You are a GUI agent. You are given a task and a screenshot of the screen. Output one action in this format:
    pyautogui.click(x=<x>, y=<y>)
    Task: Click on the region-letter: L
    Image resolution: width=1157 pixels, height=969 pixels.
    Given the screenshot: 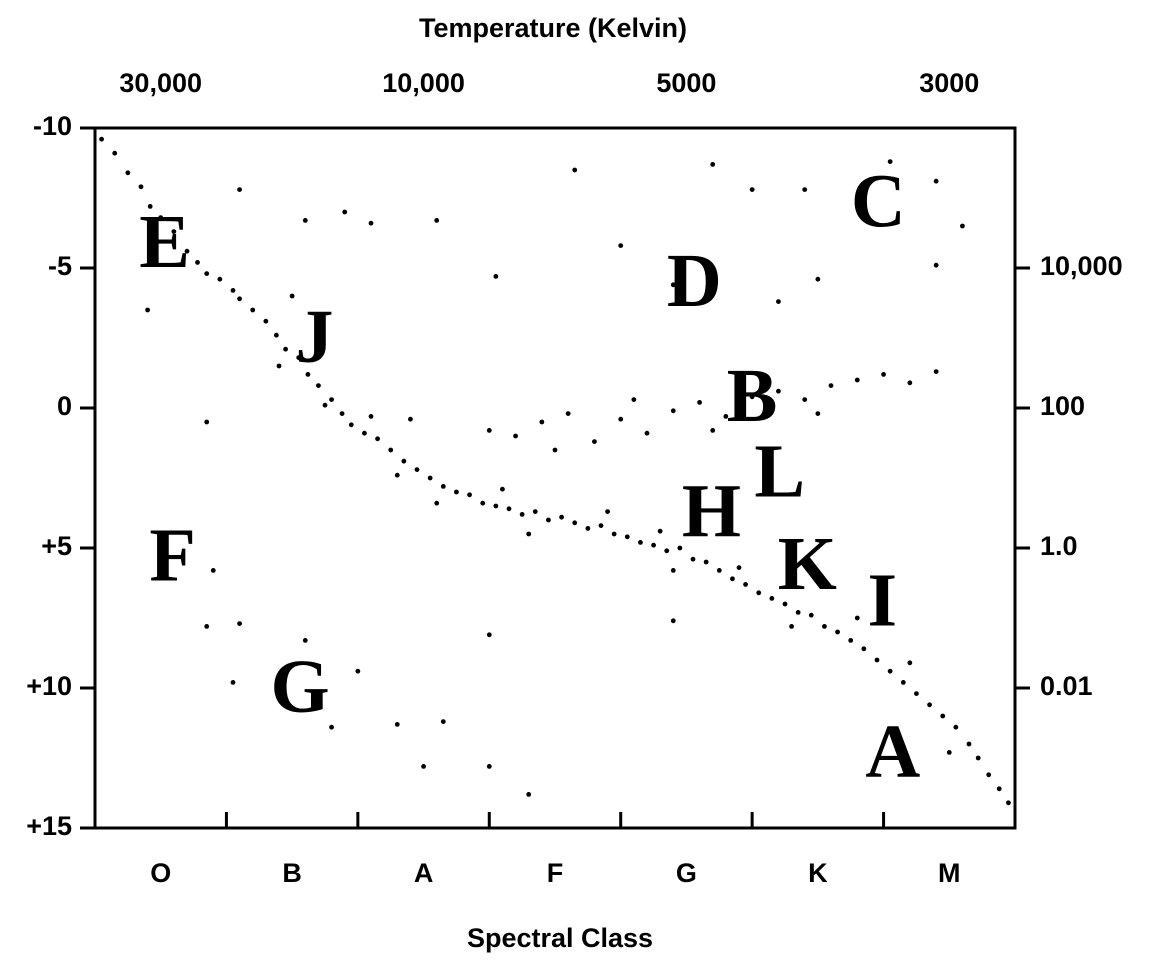 What is the action you would take?
    pyautogui.click(x=779, y=472)
    